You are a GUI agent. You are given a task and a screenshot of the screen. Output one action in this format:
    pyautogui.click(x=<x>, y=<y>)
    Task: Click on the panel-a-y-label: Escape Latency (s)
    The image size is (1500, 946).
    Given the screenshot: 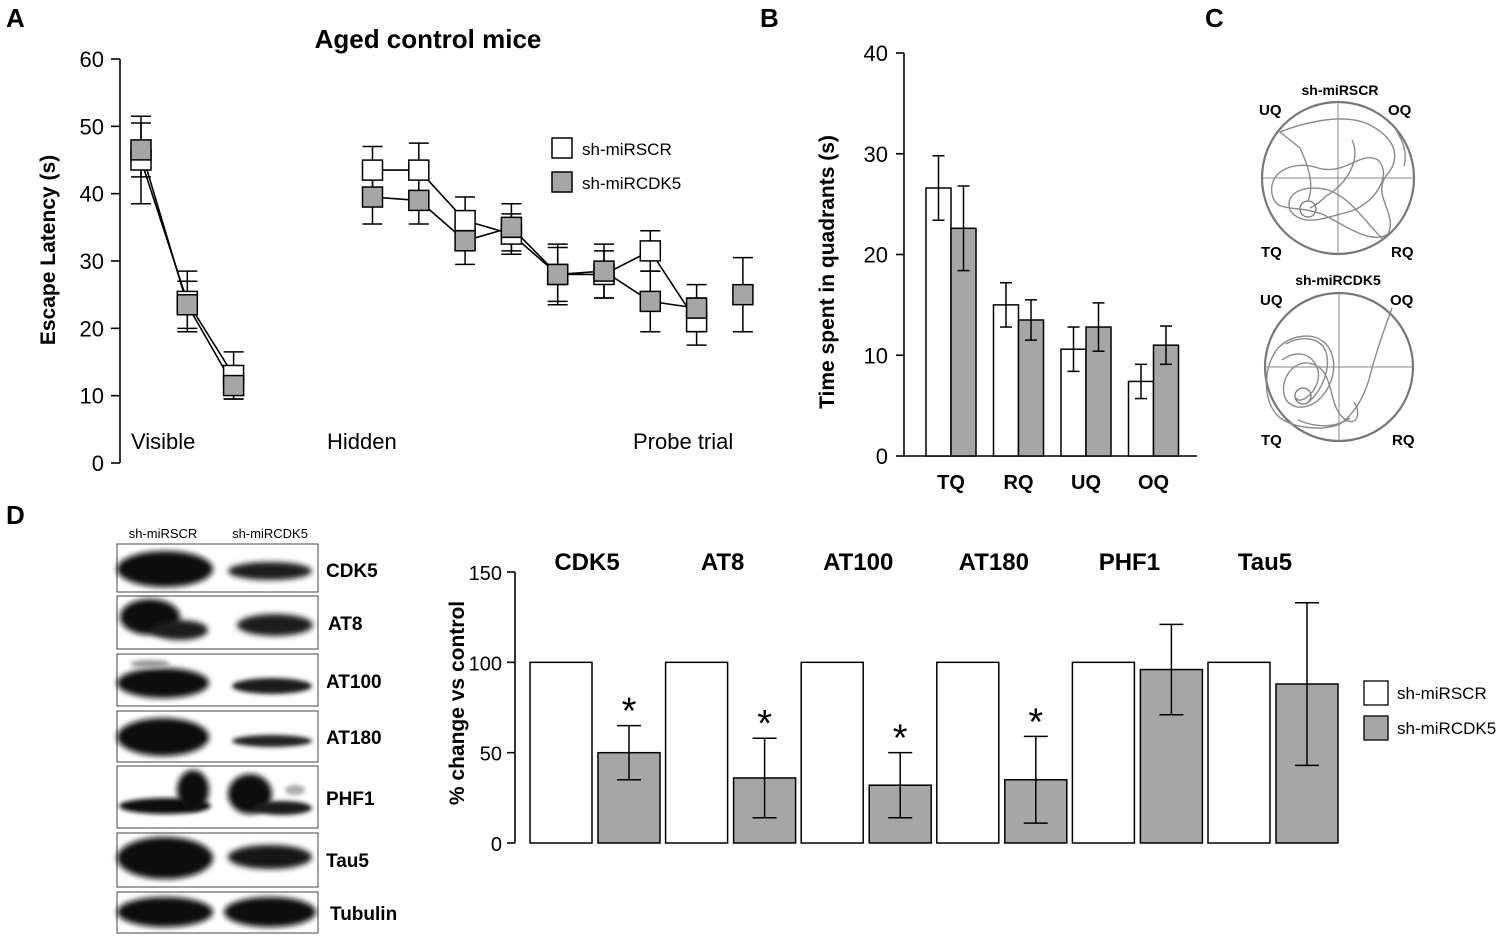 What is the action you would take?
    pyautogui.click(x=48, y=250)
    